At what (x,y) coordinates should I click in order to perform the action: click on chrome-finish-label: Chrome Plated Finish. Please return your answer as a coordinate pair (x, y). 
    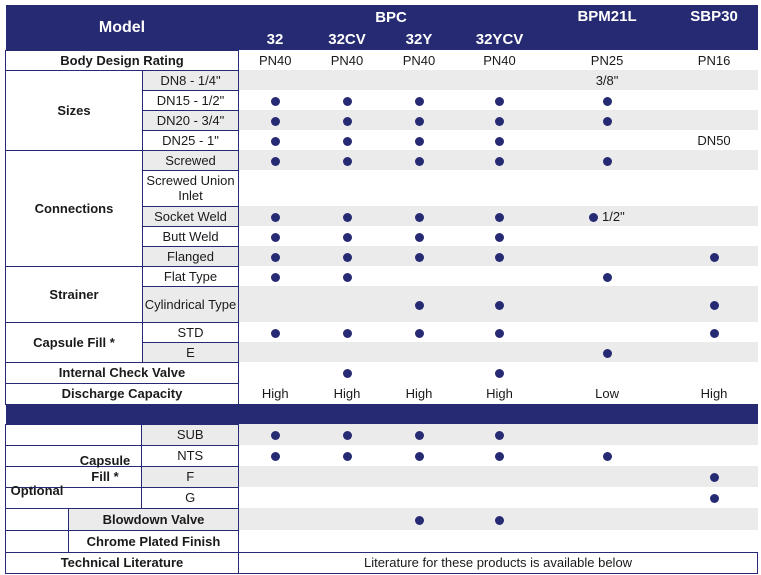
    Looking at the image, I should click on (153, 541).